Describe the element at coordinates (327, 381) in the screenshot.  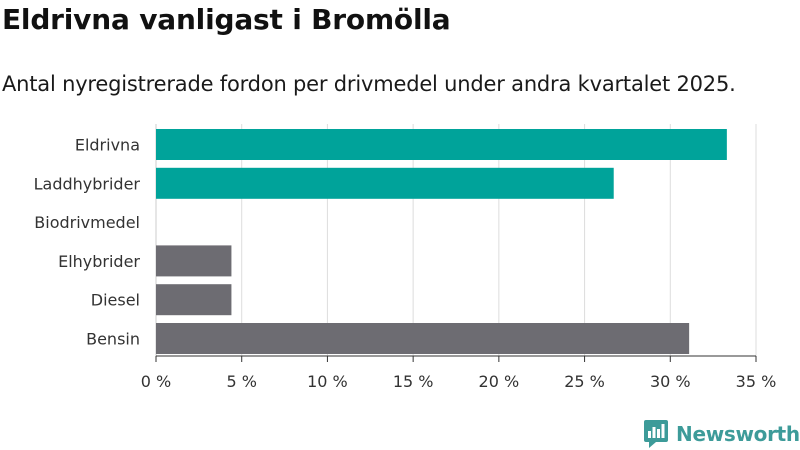
I see `x-tick-label: 10 %` at that location.